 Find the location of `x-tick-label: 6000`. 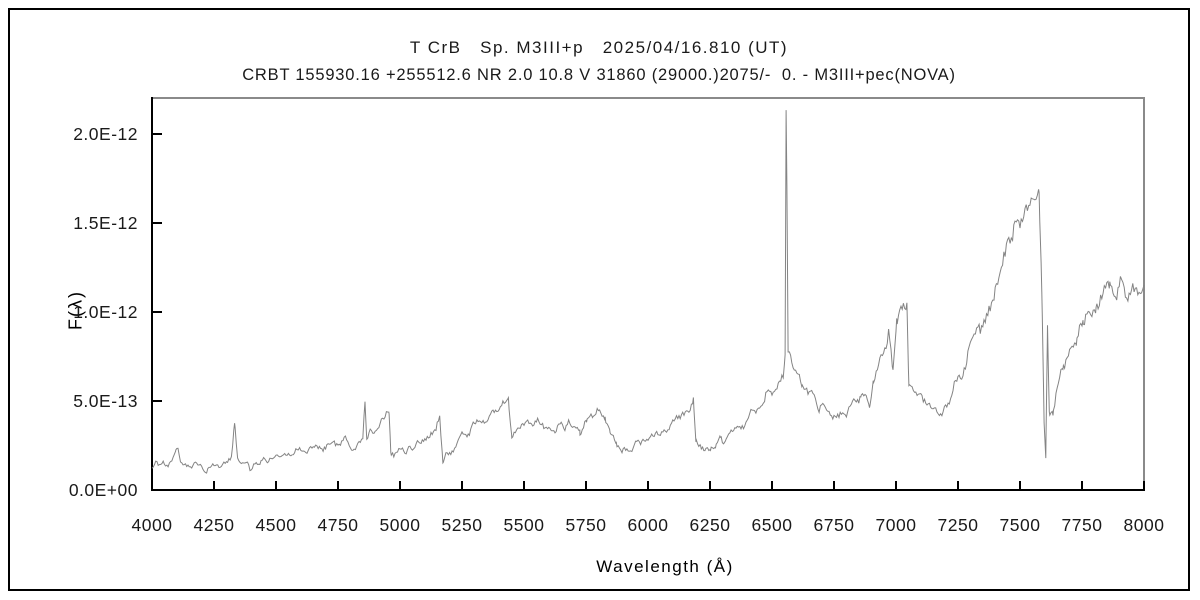

x-tick-label: 6000 is located at coordinates (648, 525).